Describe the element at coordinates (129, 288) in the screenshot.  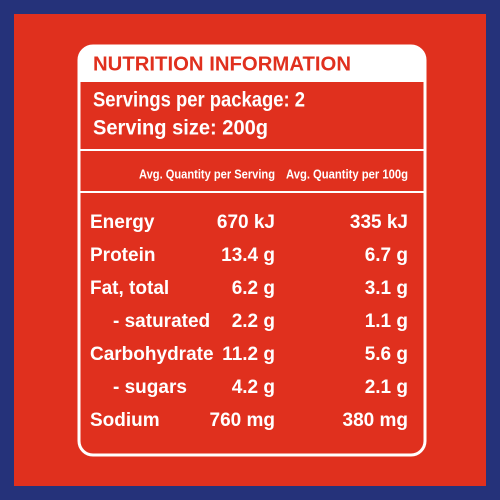
I see `nutrient-name: Fat, total` at that location.